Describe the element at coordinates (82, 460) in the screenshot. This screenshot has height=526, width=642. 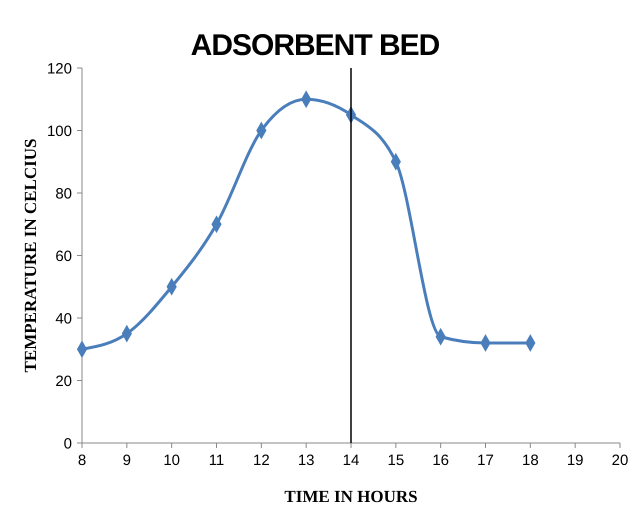
I see `x-tick-label: 8` at that location.